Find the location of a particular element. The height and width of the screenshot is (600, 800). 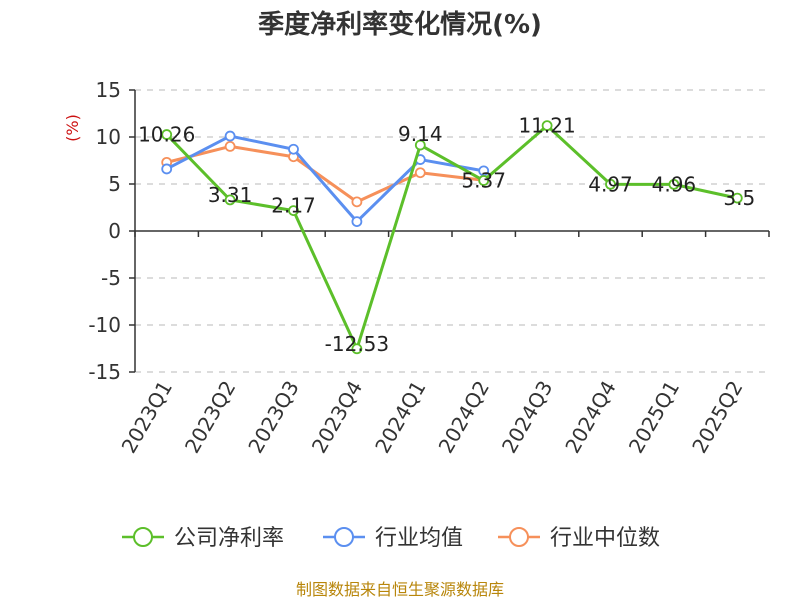

data-label: 3.31 is located at coordinates (230, 195).